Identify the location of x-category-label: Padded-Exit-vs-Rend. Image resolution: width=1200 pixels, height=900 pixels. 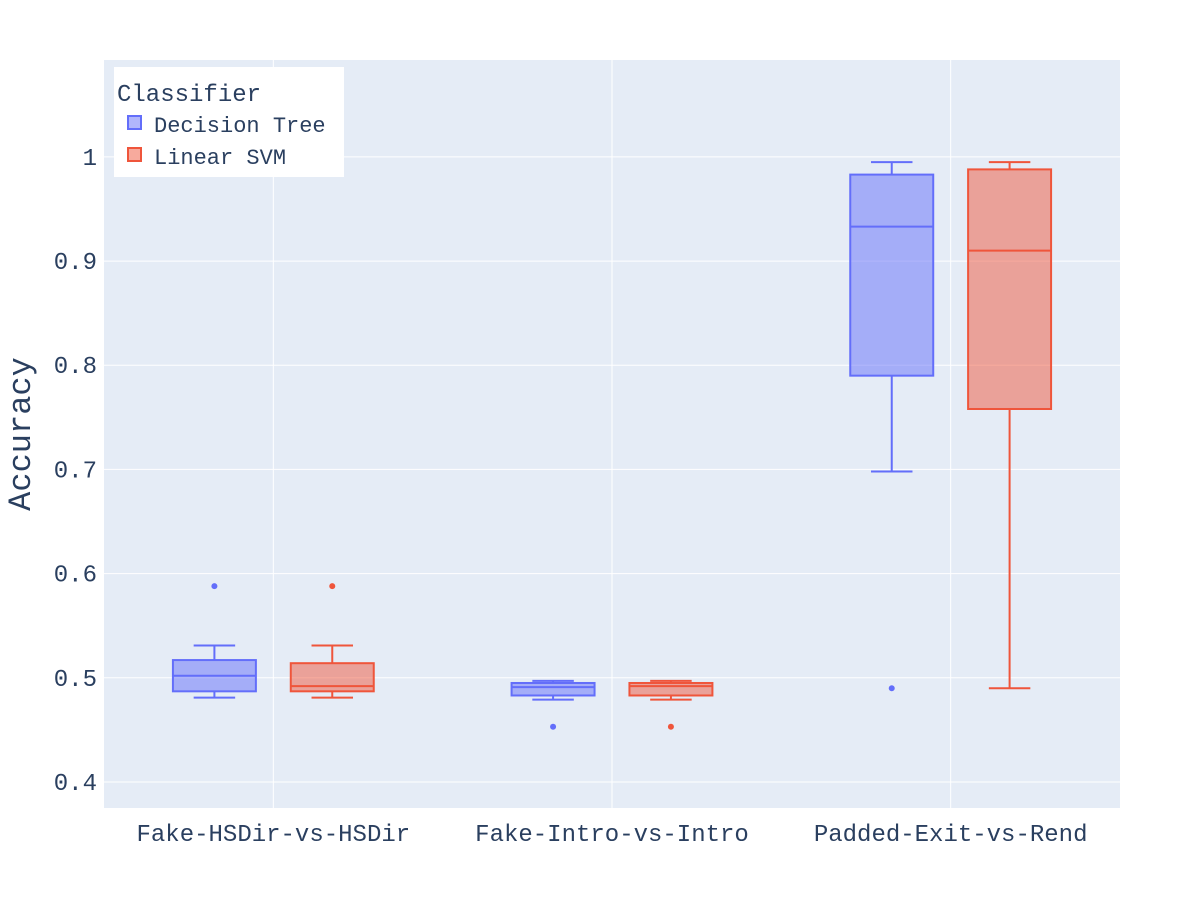
(951, 835).